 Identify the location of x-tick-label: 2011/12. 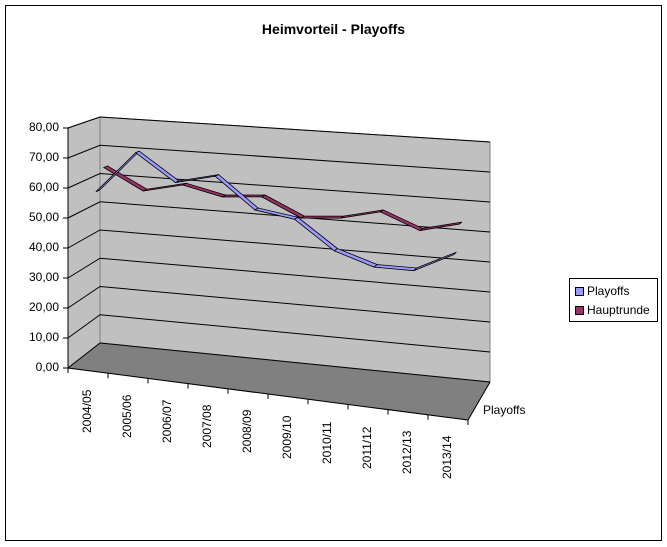
(367, 448).